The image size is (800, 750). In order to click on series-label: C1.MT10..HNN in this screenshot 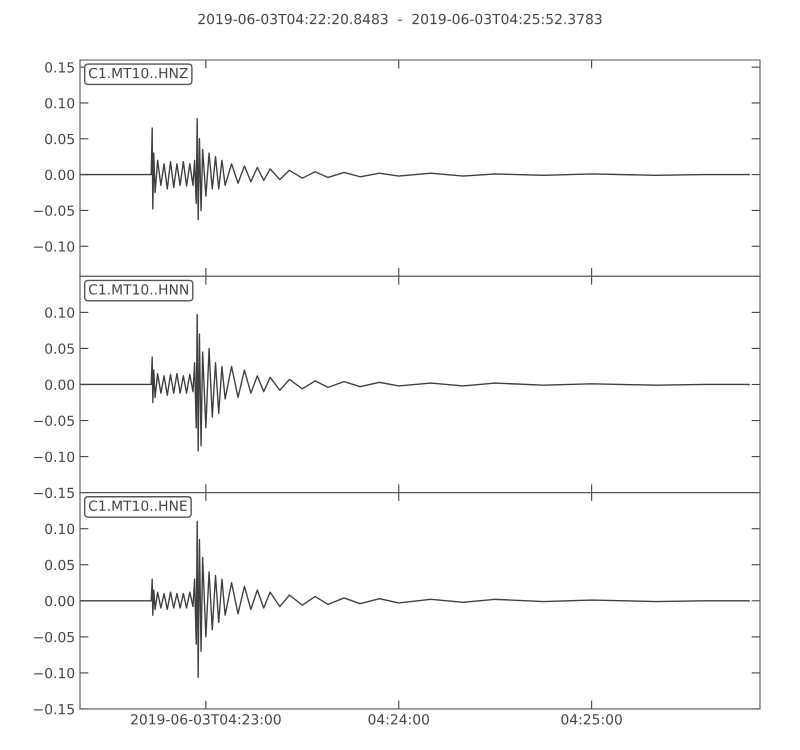, I will do `click(138, 289)`.